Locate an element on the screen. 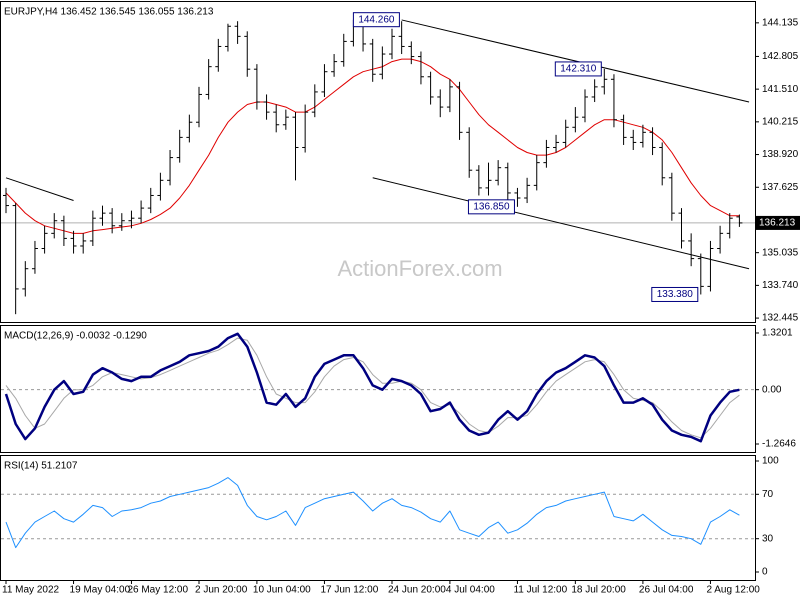  y-tick-label: 135.035 is located at coordinates (780, 252).